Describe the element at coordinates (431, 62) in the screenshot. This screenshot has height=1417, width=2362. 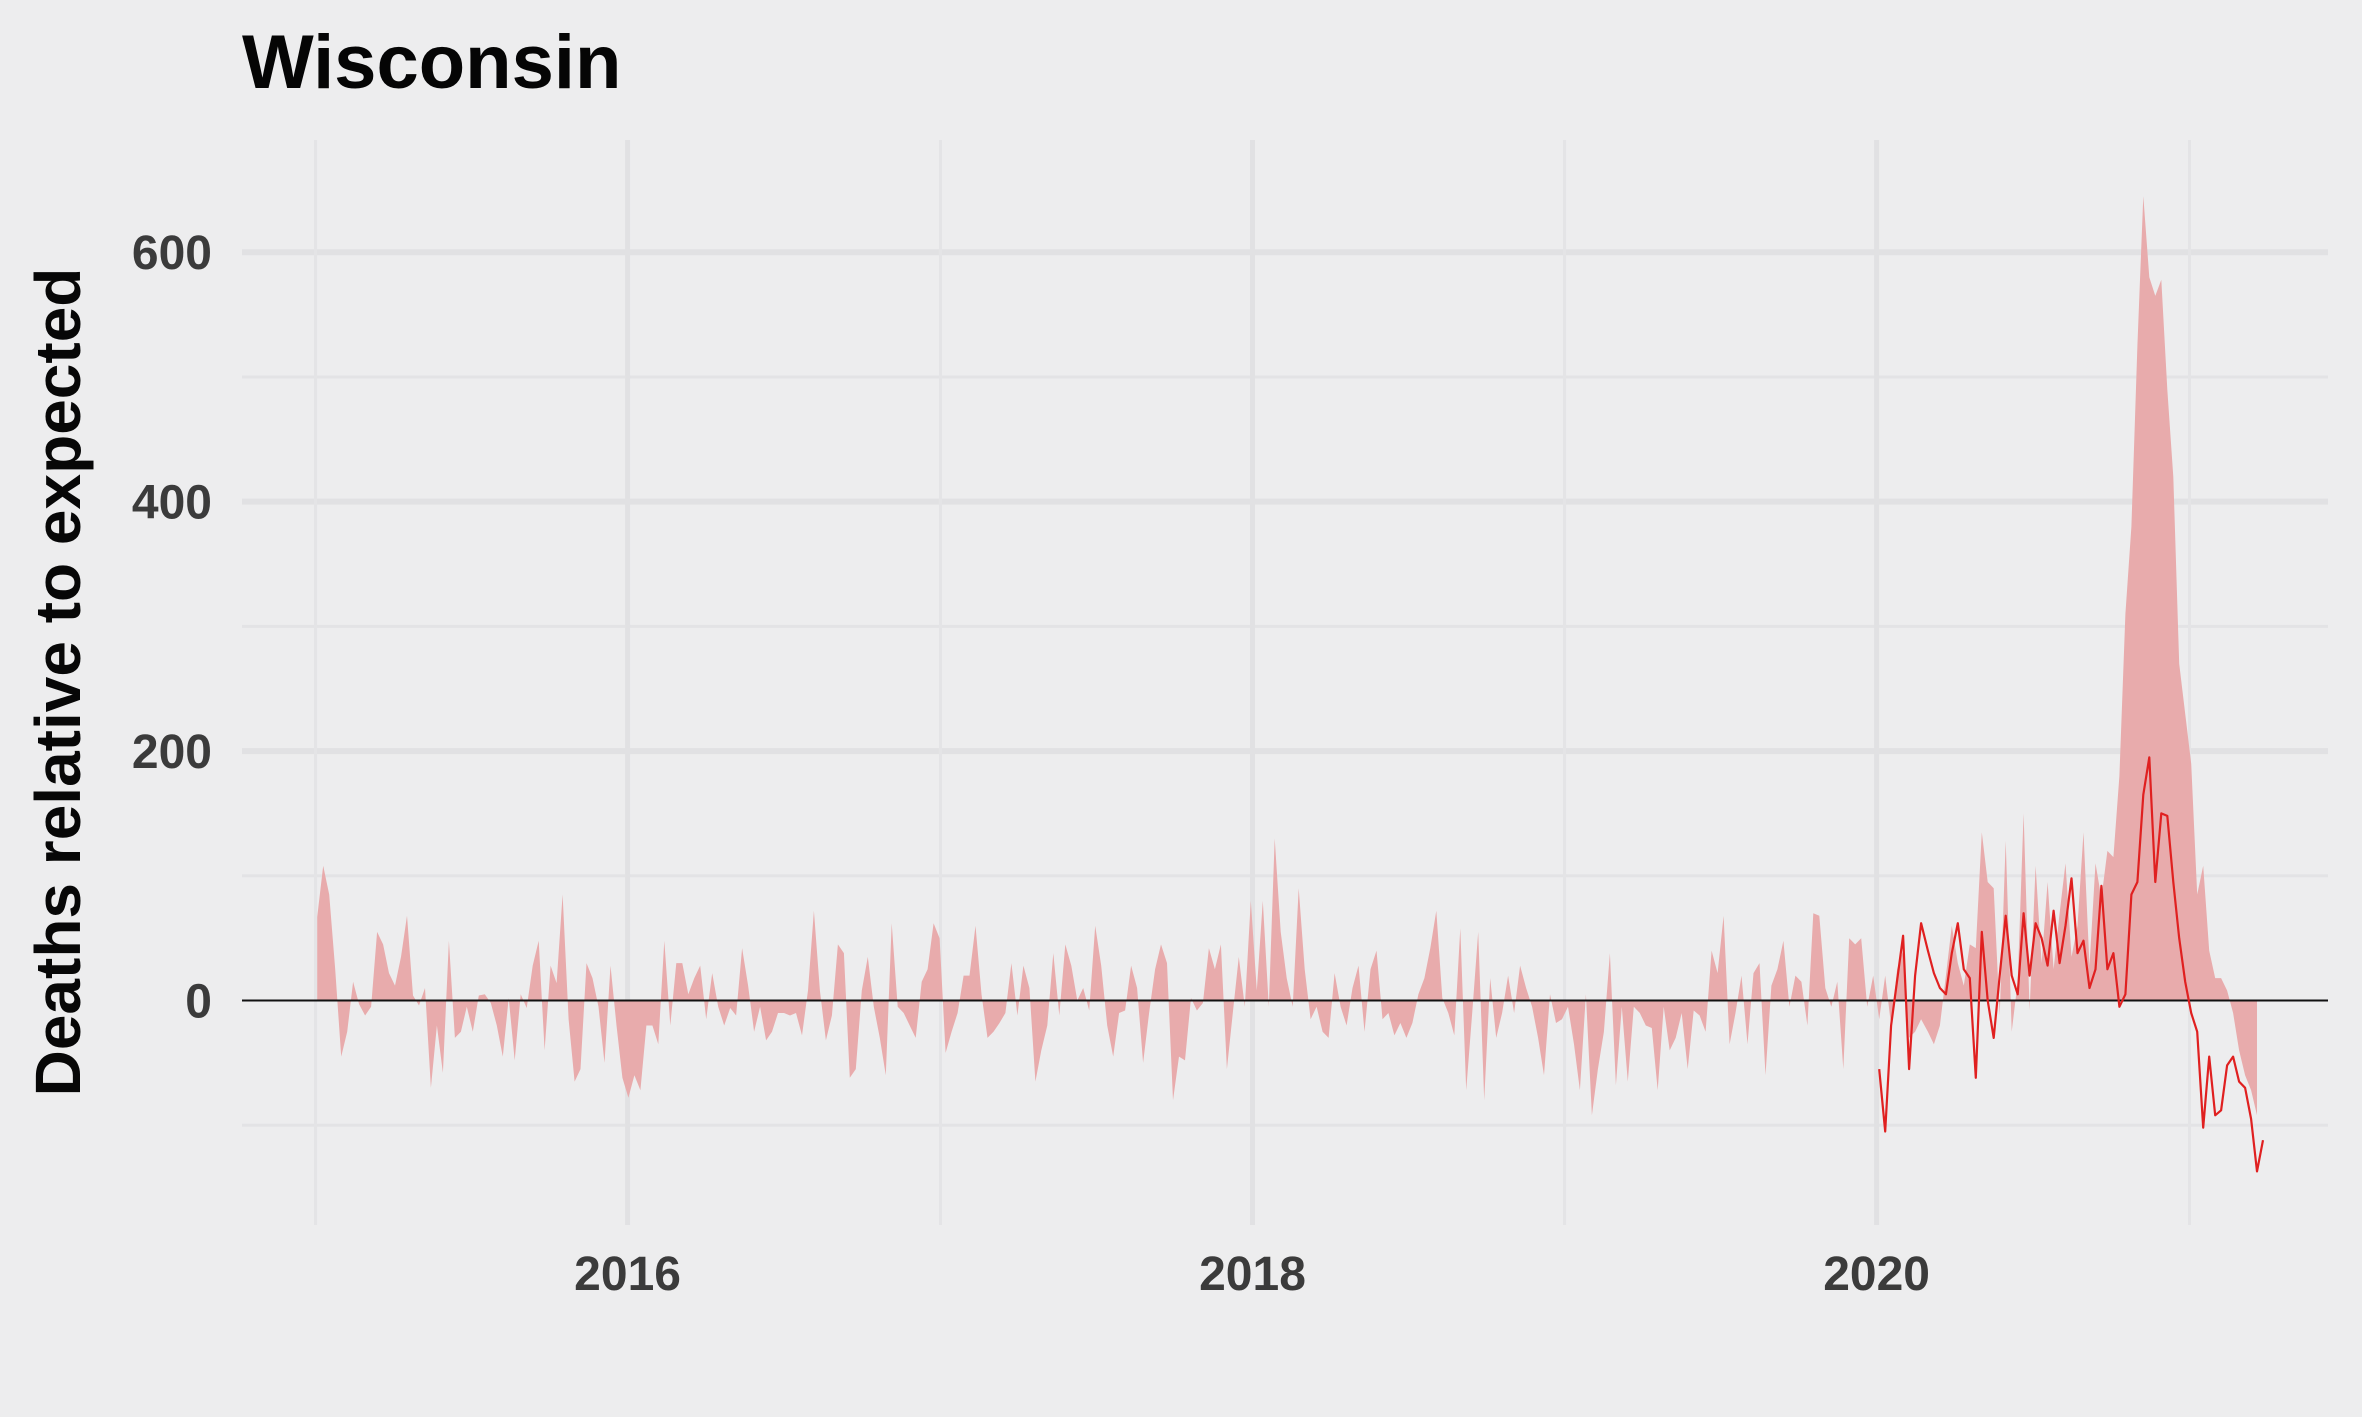
I see `chart-title: Wisconsin` at that location.